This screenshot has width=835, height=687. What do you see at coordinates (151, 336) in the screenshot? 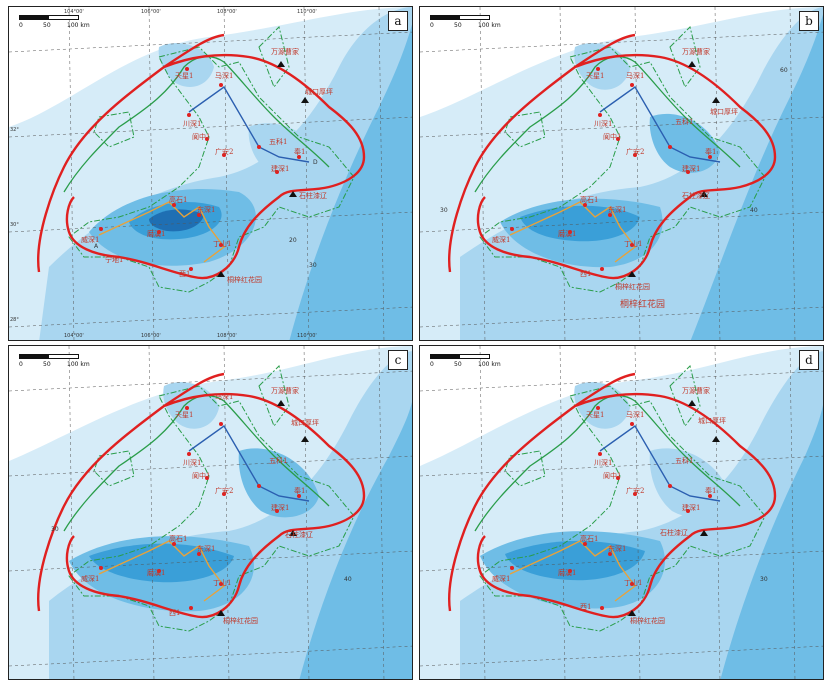
I see `coord-lon-bottom-2: 106°00'` at bounding box center [151, 336].